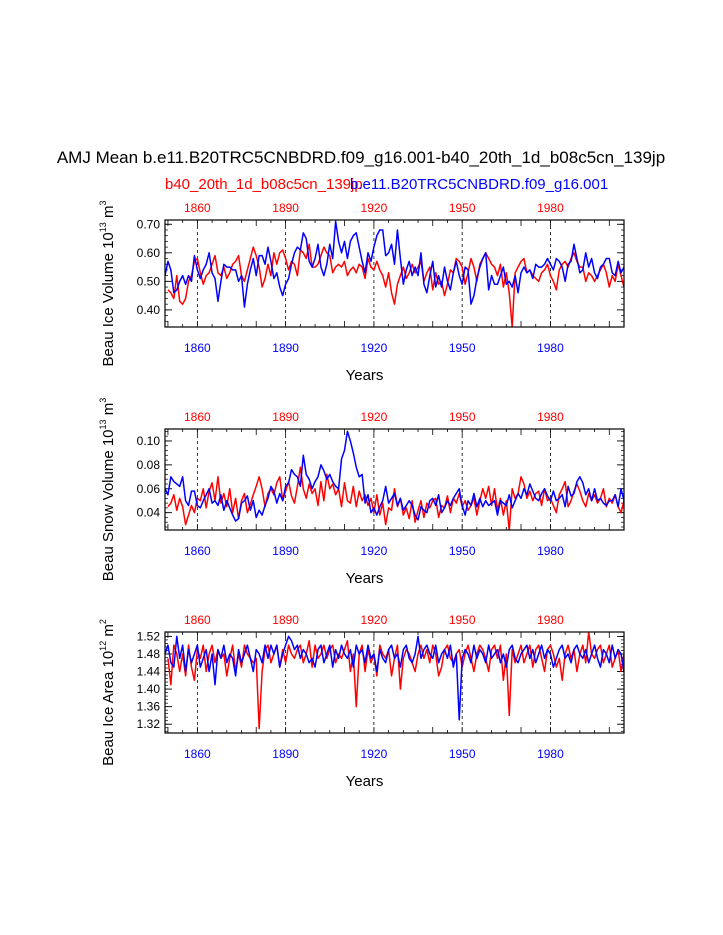 Image resolution: width=723 pixels, height=935 pixels. Describe the element at coordinates (149, 281) in the screenshot. I see `y-tick-label: 0.50` at that location.